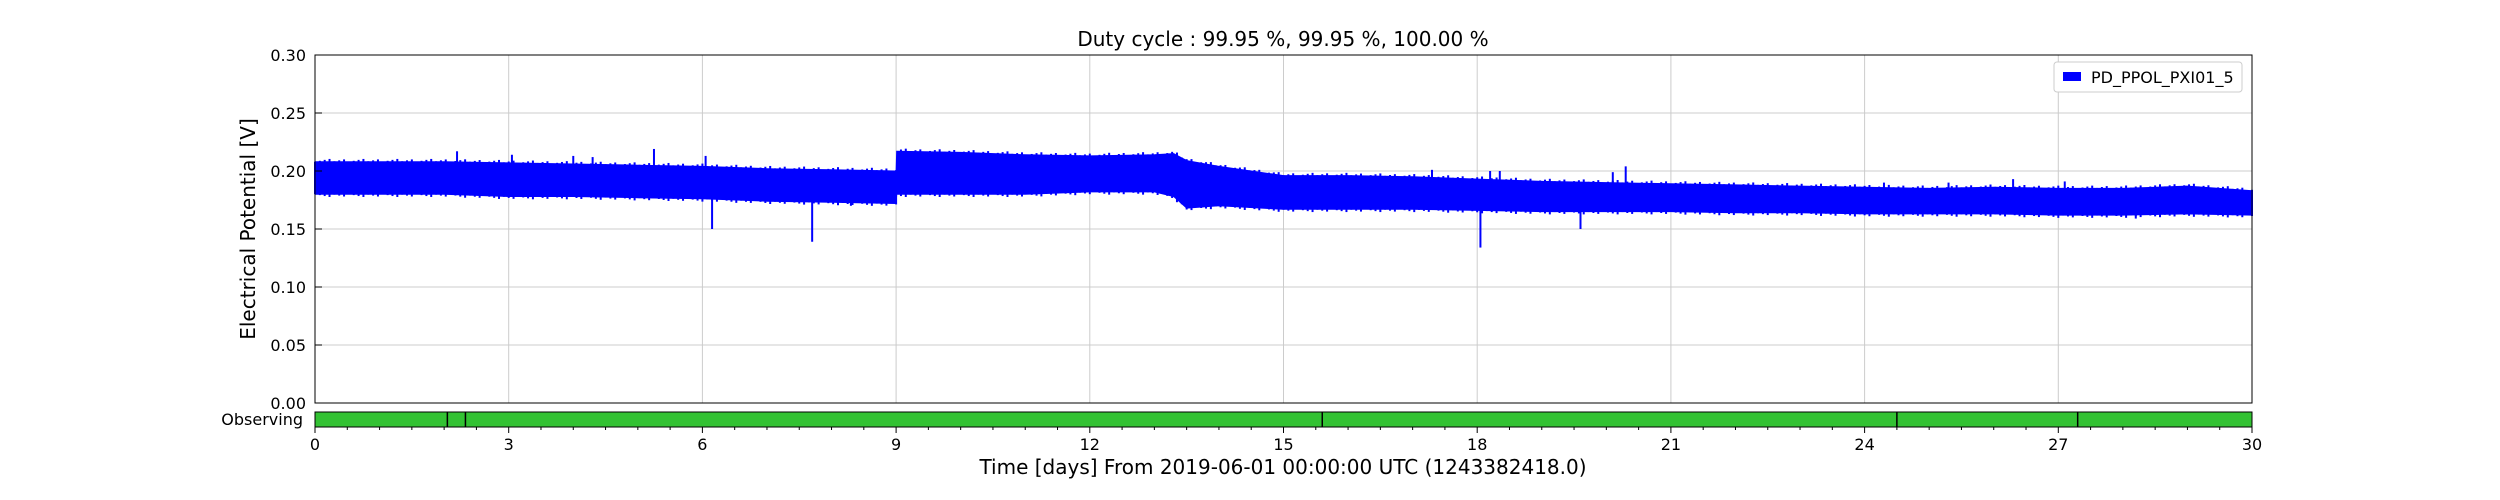 This screenshot has height=500, width=2500. I want to click on x-tick-label: 15, so click(1283, 444).